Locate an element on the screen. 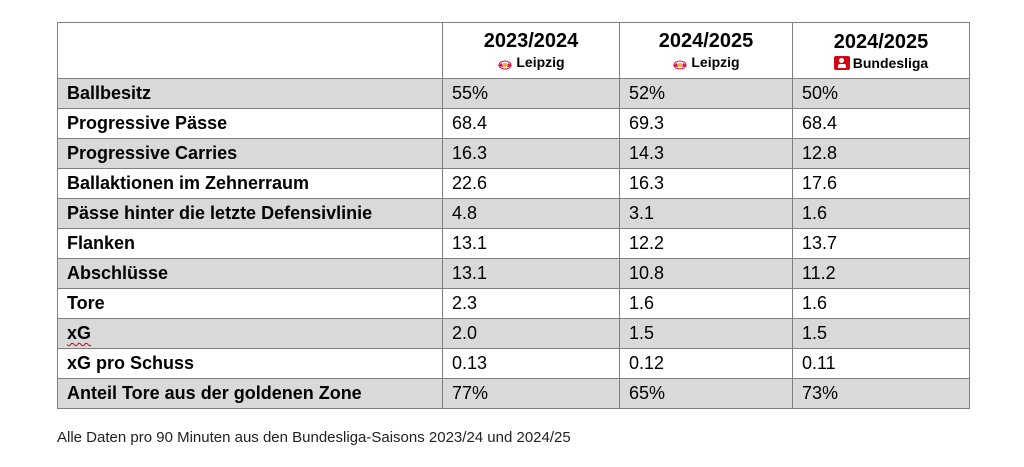 Image resolution: width=1024 pixels, height=467 pixels. row-label: Anteil Tore aus der goldenen Zone is located at coordinates (250, 393).